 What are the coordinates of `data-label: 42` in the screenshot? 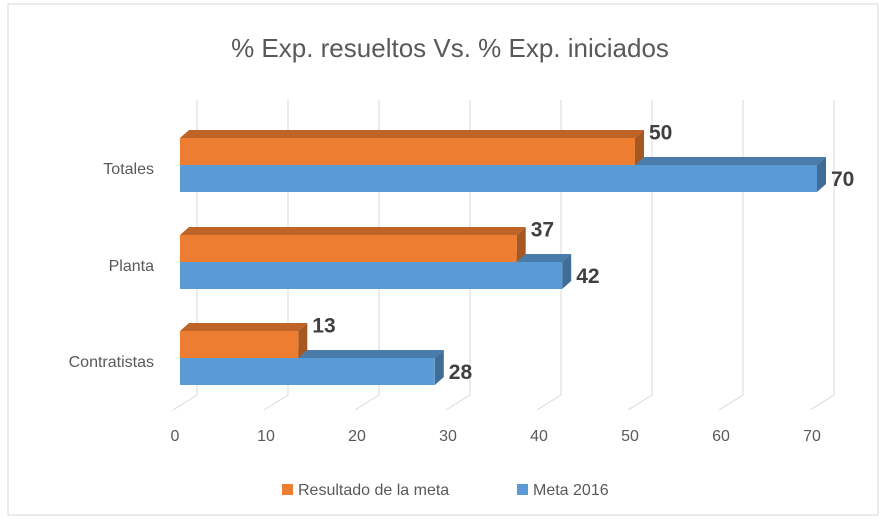 It's located at (587, 276).